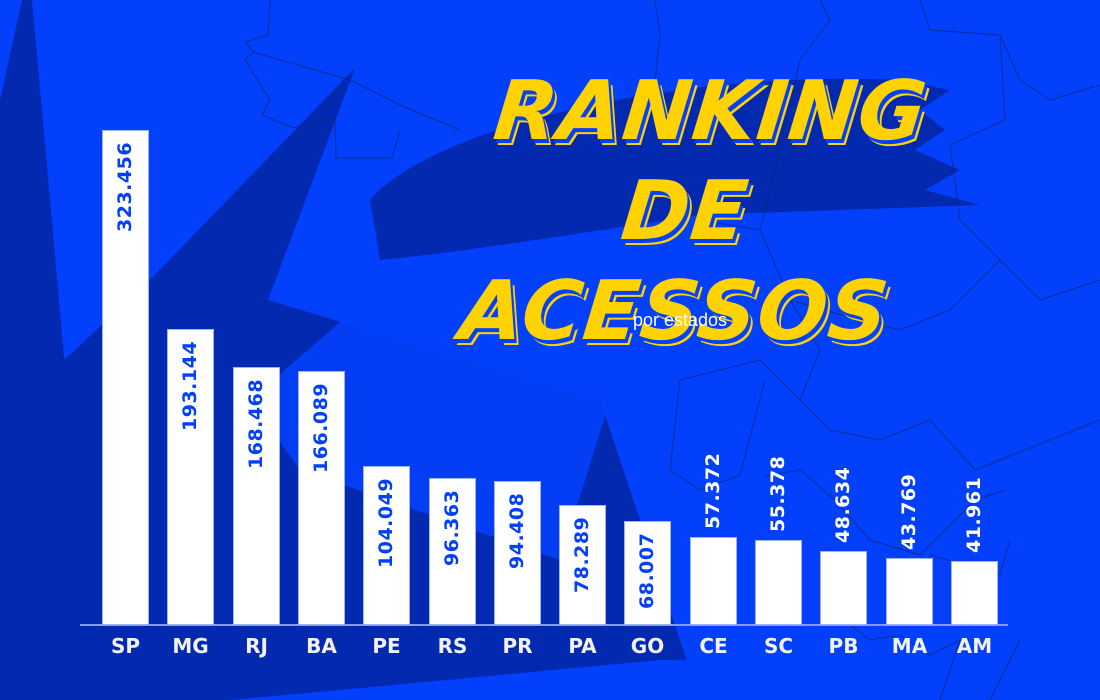  What do you see at coordinates (321, 646) in the screenshot?
I see `category-label-ba: BA` at bounding box center [321, 646].